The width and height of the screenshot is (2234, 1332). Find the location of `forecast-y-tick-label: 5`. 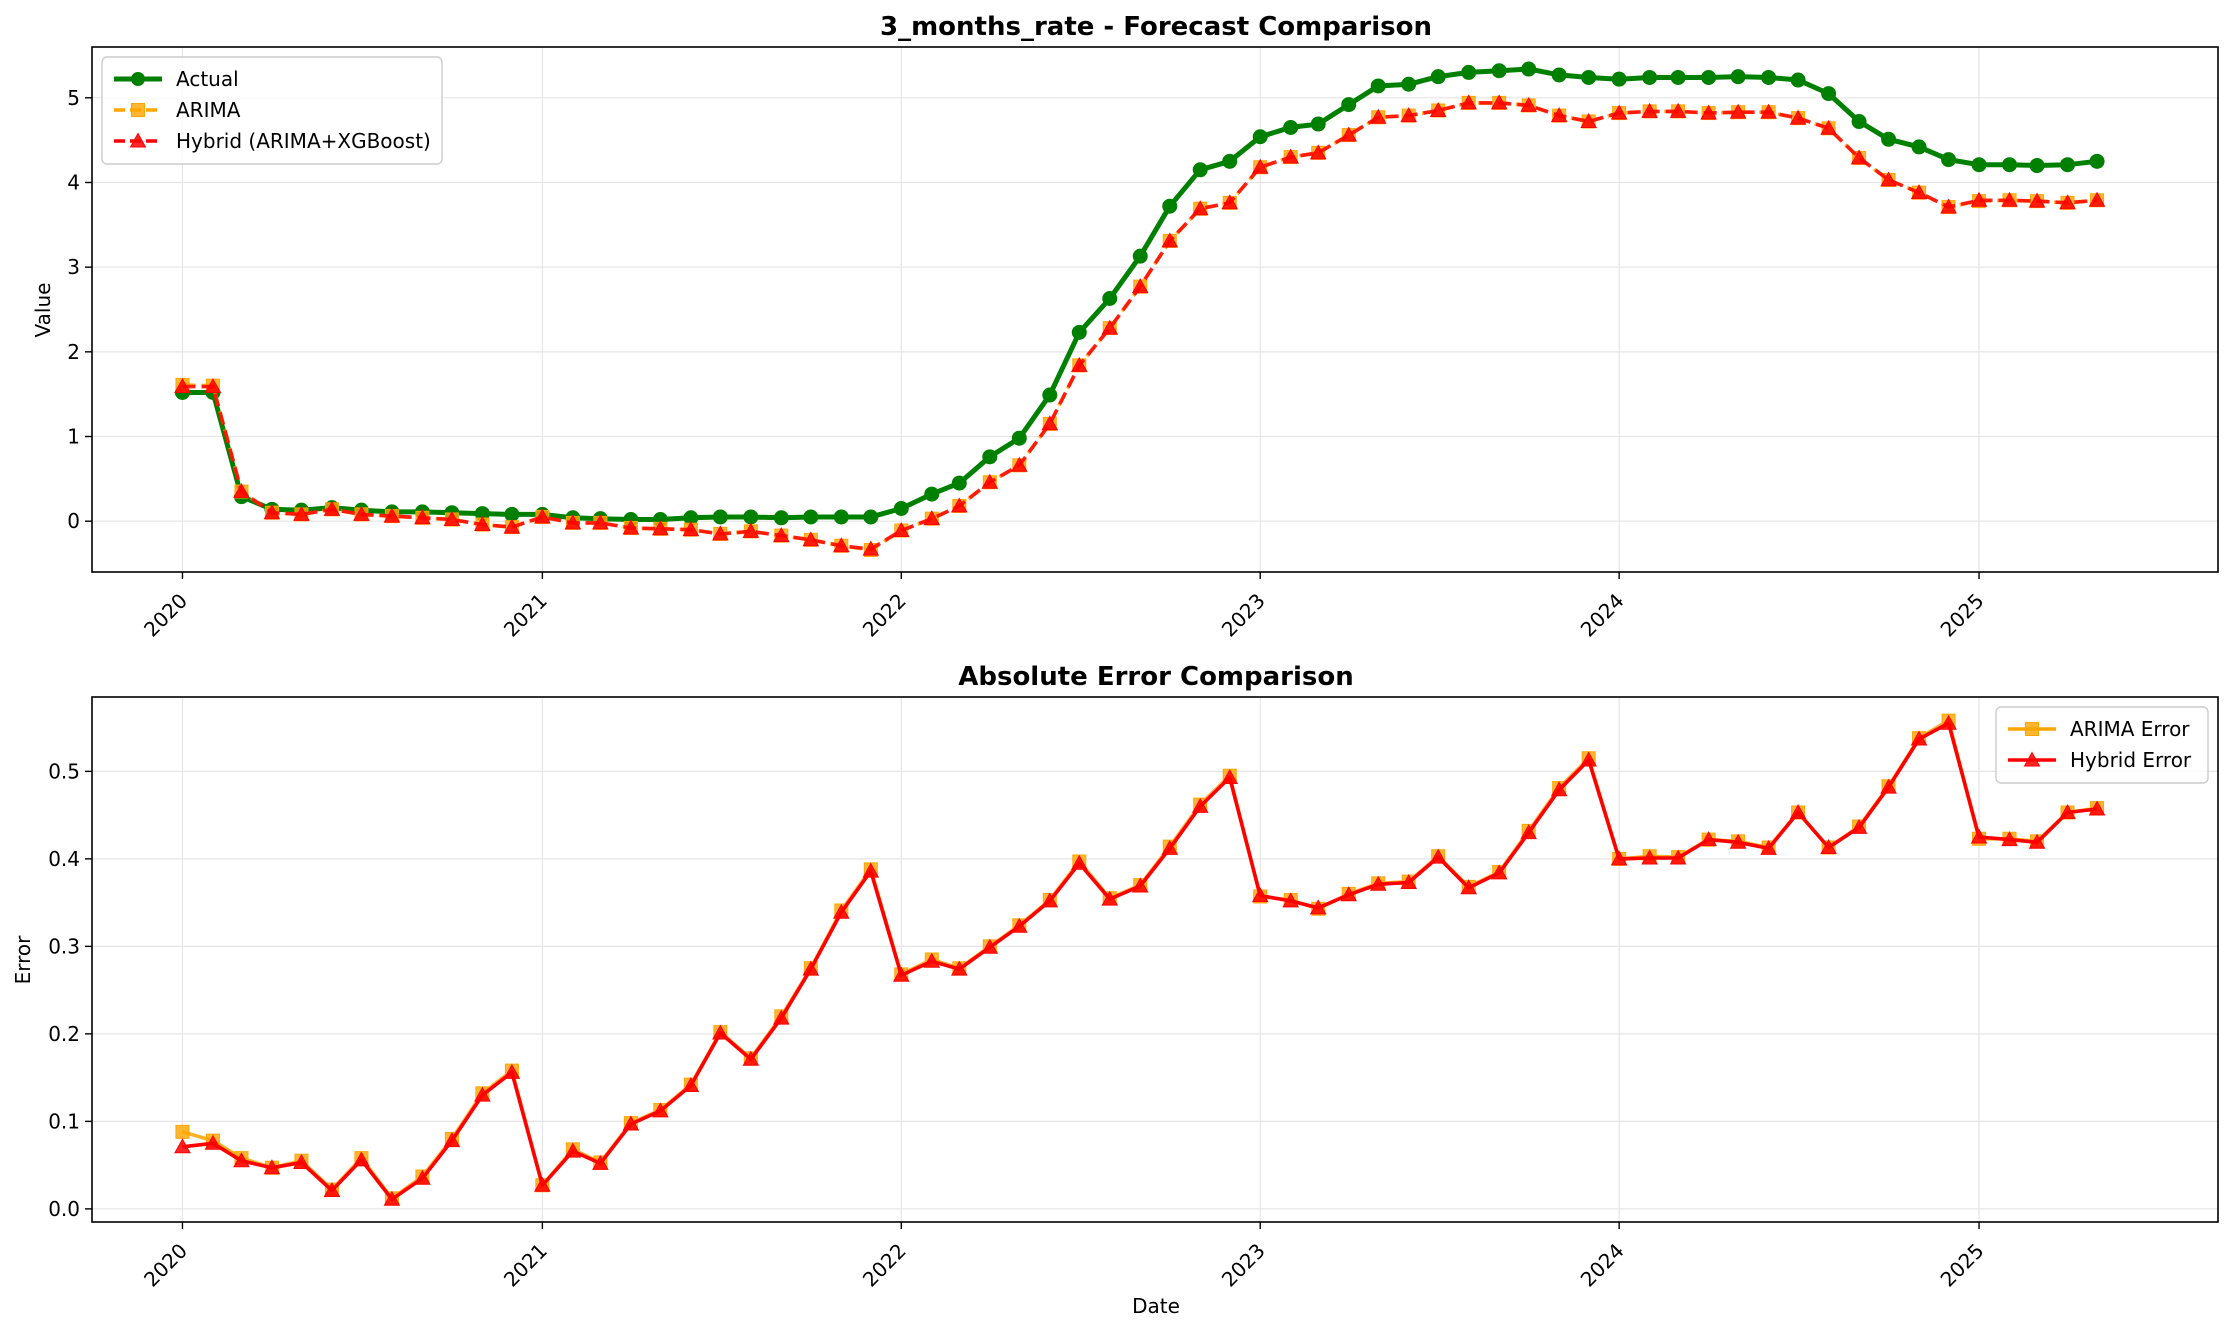

forecast-y-tick-label: 5 is located at coordinates (73, 98).